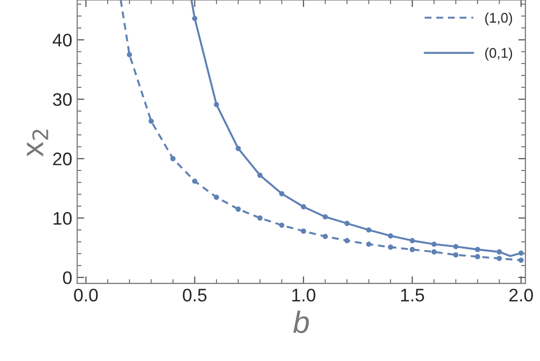 The width and height of the screenshot is (540, 361). I want to click on y-tick-label: 0, so click(67, 277).